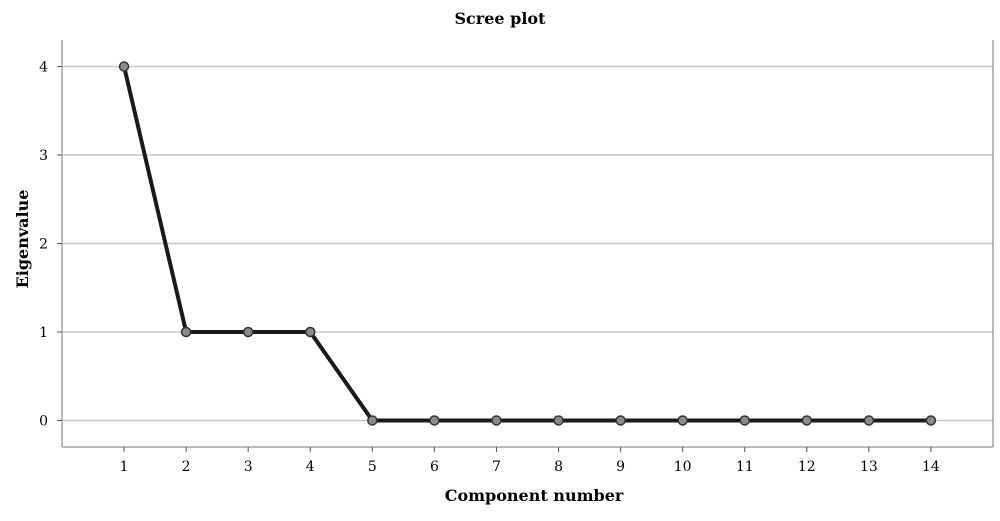 The image size is (1000, 521). What do you see at coordinates (501, 18) in the screenshot?
I see `chart-title: Scree plot` at bounding box center [501, 18].